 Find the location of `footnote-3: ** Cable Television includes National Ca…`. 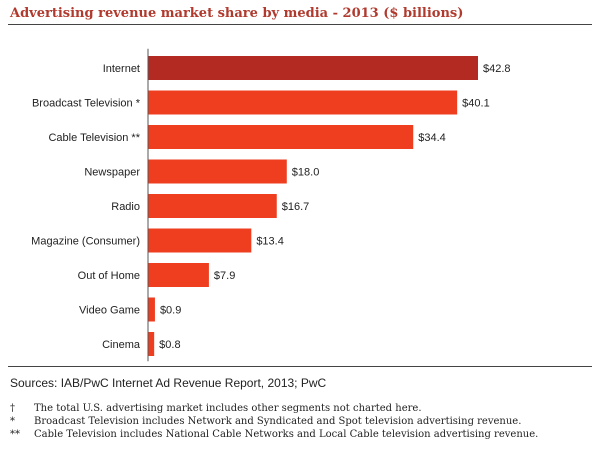

footnote-3: ** Cable Television includes National Ca… is located at coordinates (302, 434).